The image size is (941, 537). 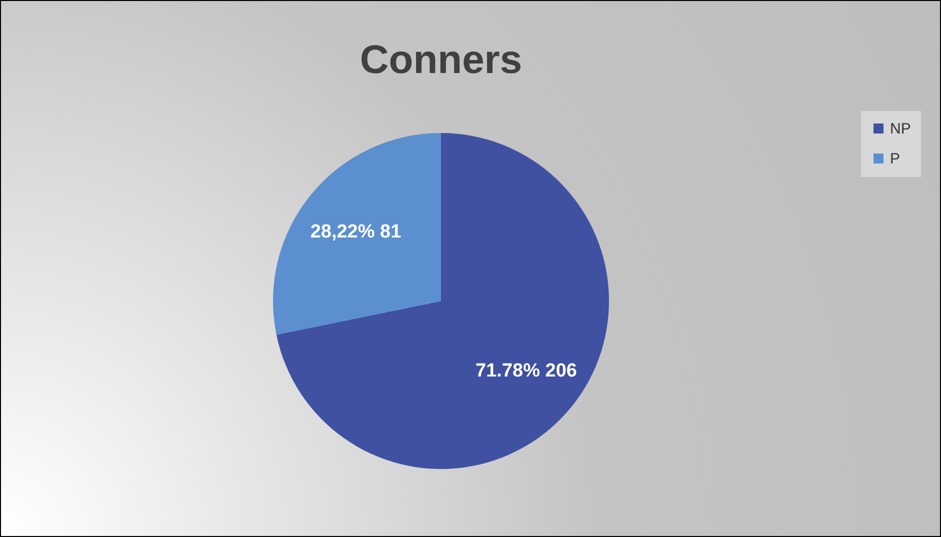 What do you see at coordinates (900, 129) in the screenshot?
I see `legend-label: NP` at bounding box center [900, 129].